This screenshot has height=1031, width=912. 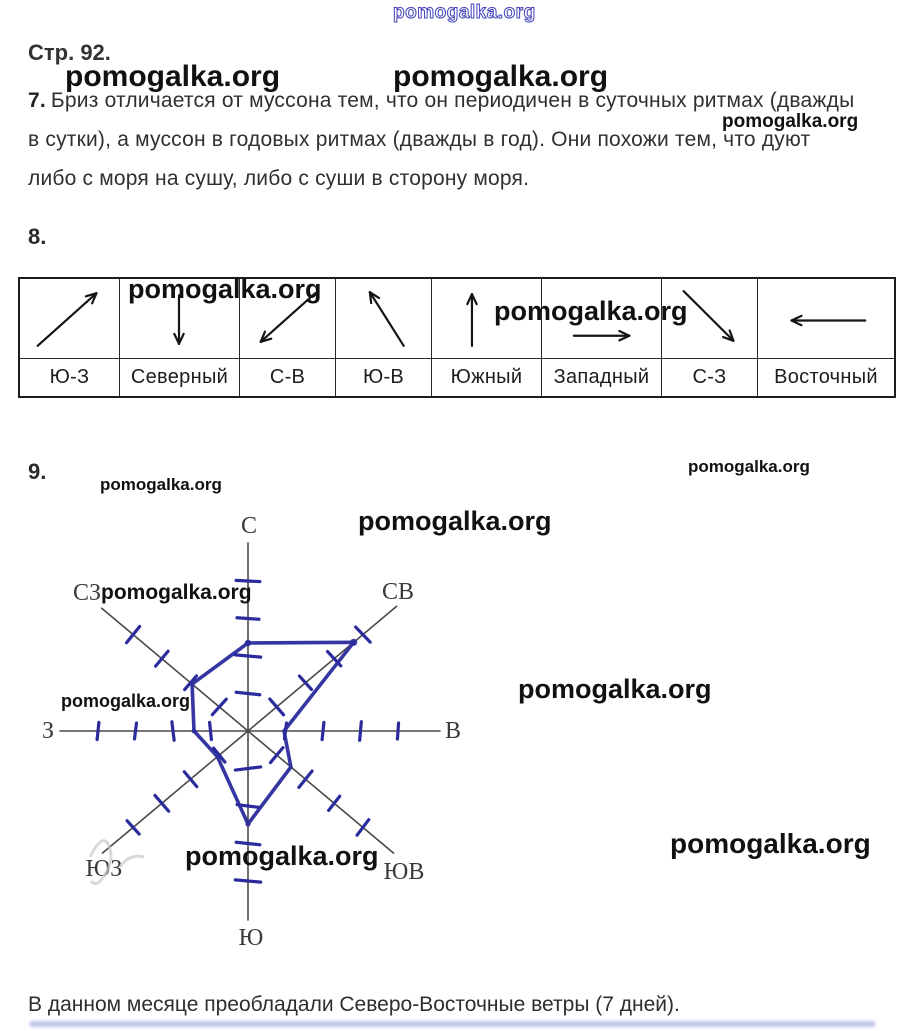 I want to click on question-8-number: 8., so click(x=37, y=236).